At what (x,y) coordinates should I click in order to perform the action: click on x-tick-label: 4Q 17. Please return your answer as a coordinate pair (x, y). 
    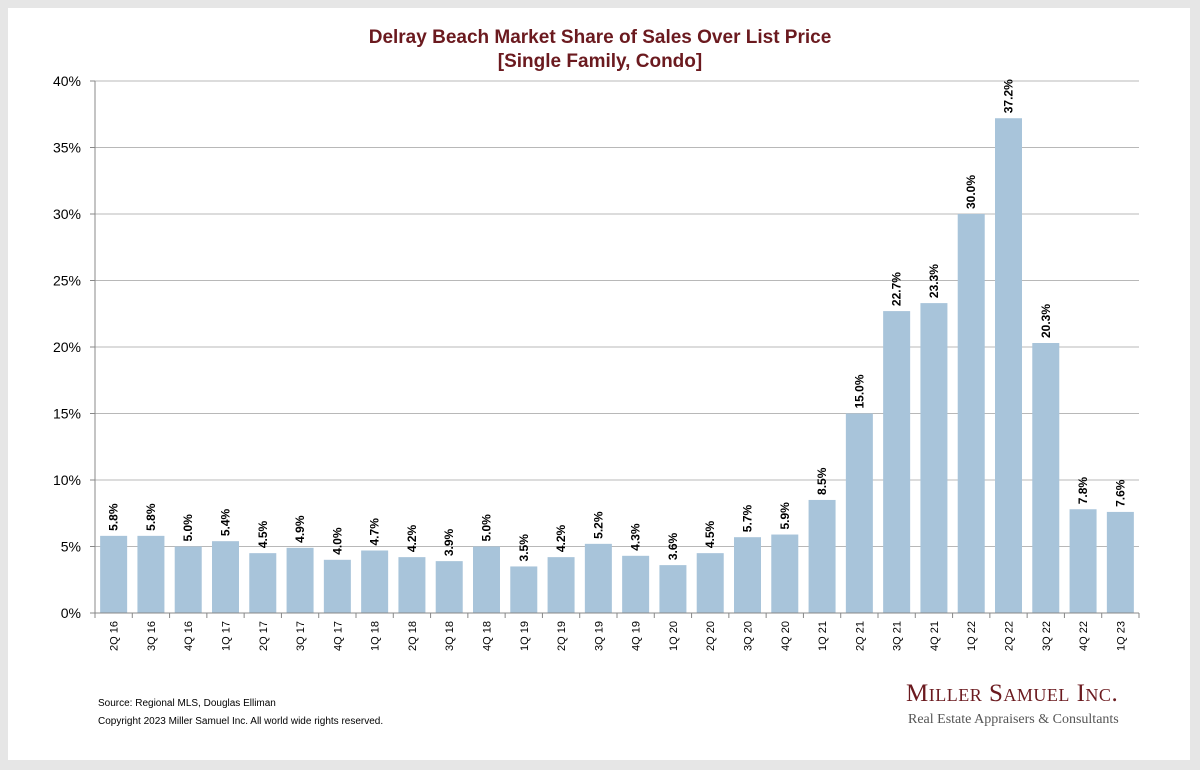
    Looking at the image, I should click on (338, 636).